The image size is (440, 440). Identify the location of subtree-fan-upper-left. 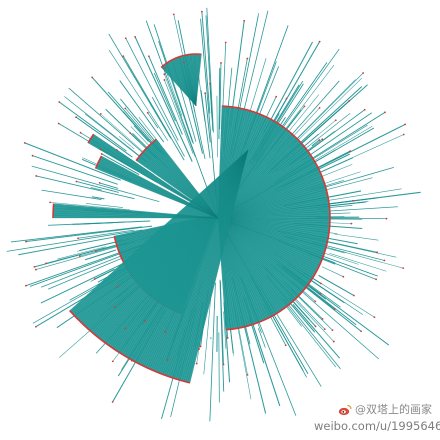
(177, 178).